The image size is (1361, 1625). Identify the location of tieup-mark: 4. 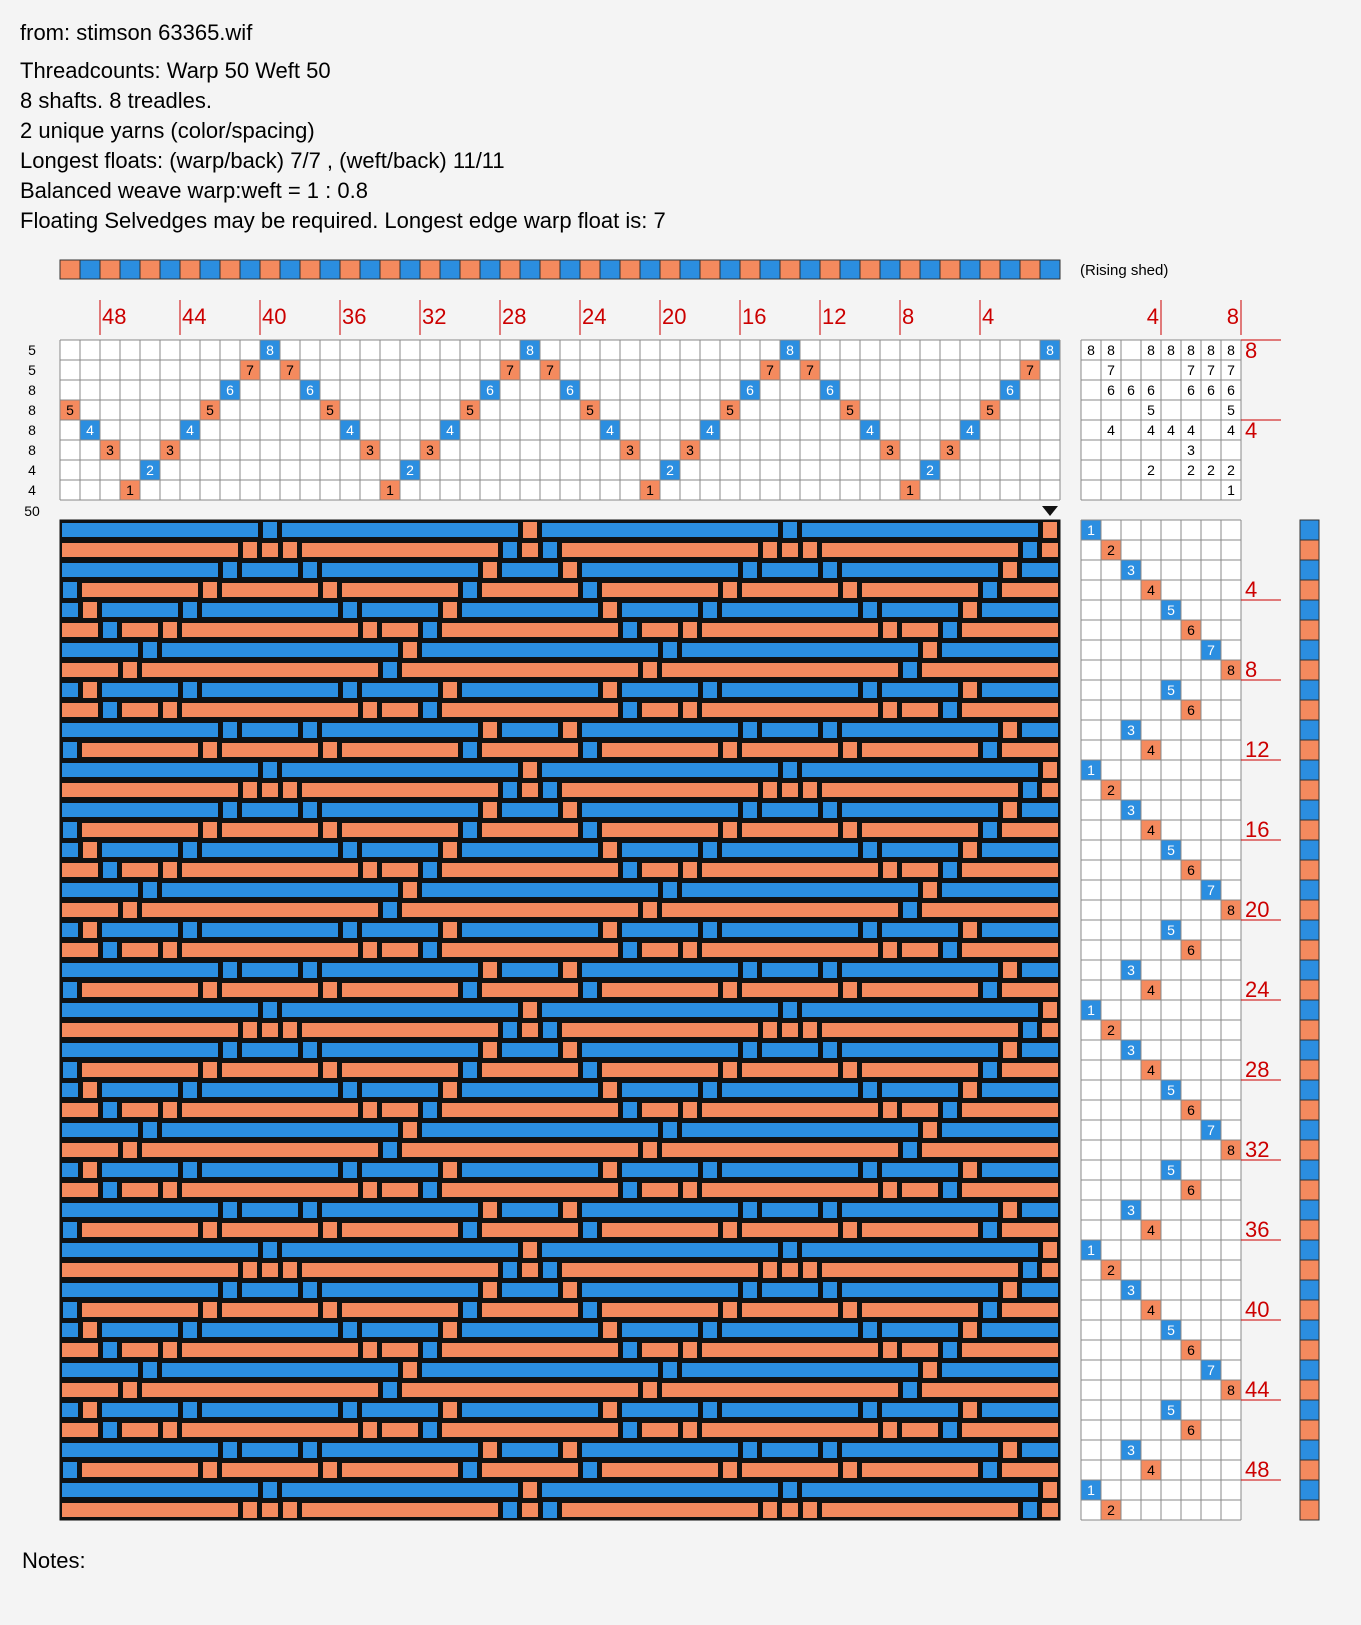
(1231, 430).